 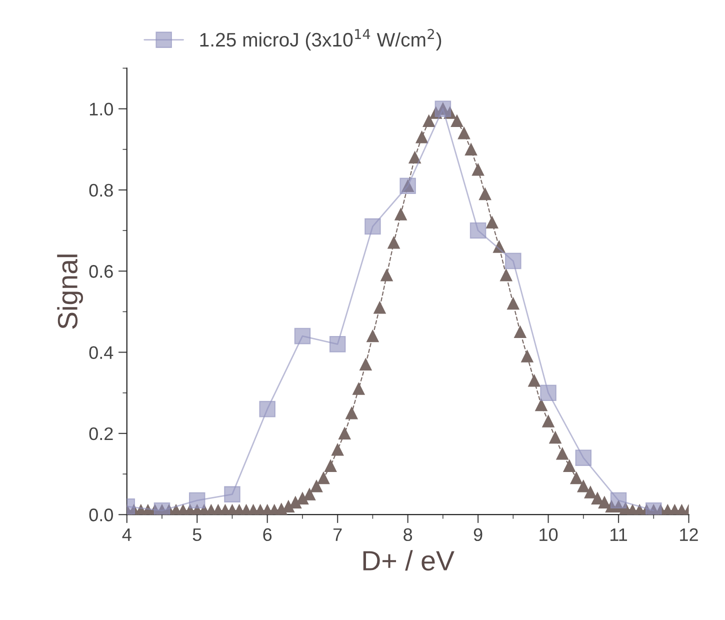 I want to click on x-tick-label: 6, so click(x=267, y=535).